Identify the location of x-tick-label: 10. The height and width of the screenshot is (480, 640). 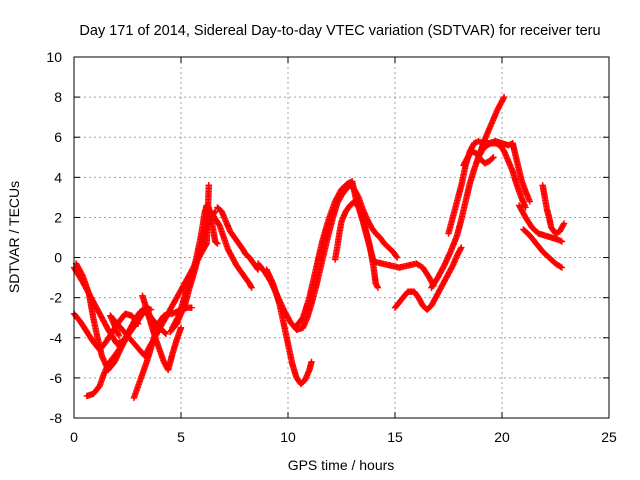
(288, 437).